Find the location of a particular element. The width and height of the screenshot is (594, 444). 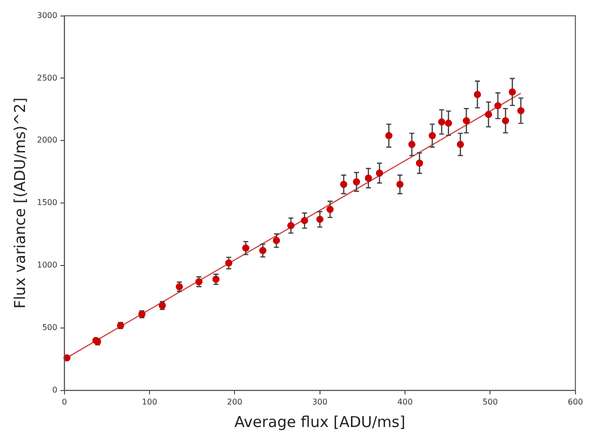

x-tick-label: 500 is located at coordinates (490, 401).